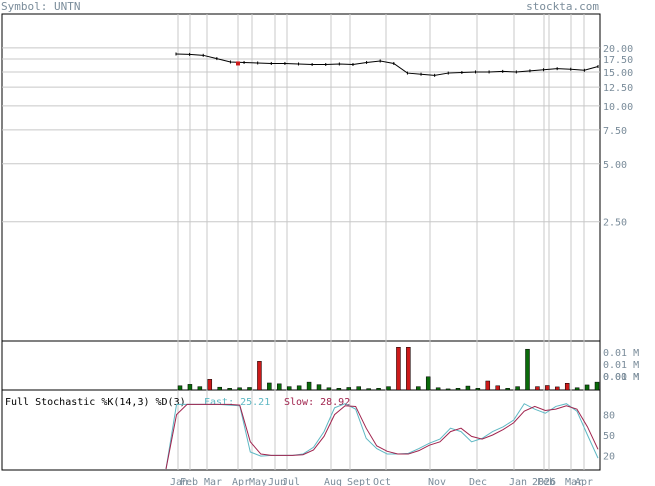 This screenshot has width=655, height=486. I want to click on x-tick-label: Jun, so click(277, 481).